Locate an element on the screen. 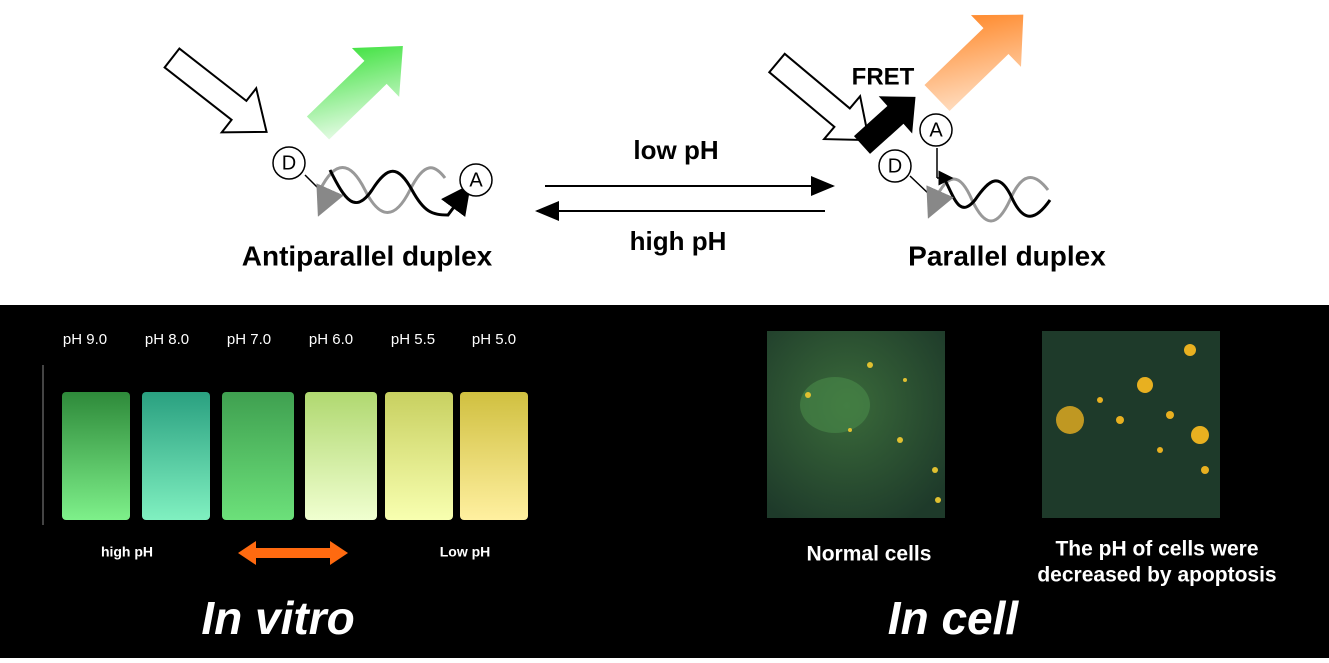  double-arrow is located at coordinates (293, 553).